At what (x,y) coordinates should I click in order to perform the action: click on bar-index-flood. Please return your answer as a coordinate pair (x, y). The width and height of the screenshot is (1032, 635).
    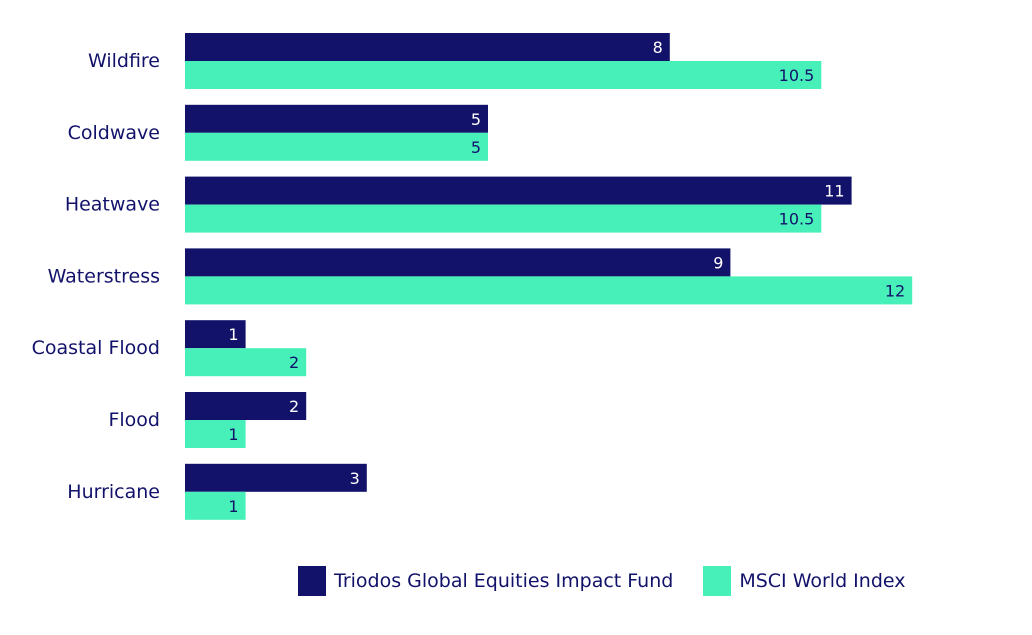
    Looking at the image, I should click on (215, 434).